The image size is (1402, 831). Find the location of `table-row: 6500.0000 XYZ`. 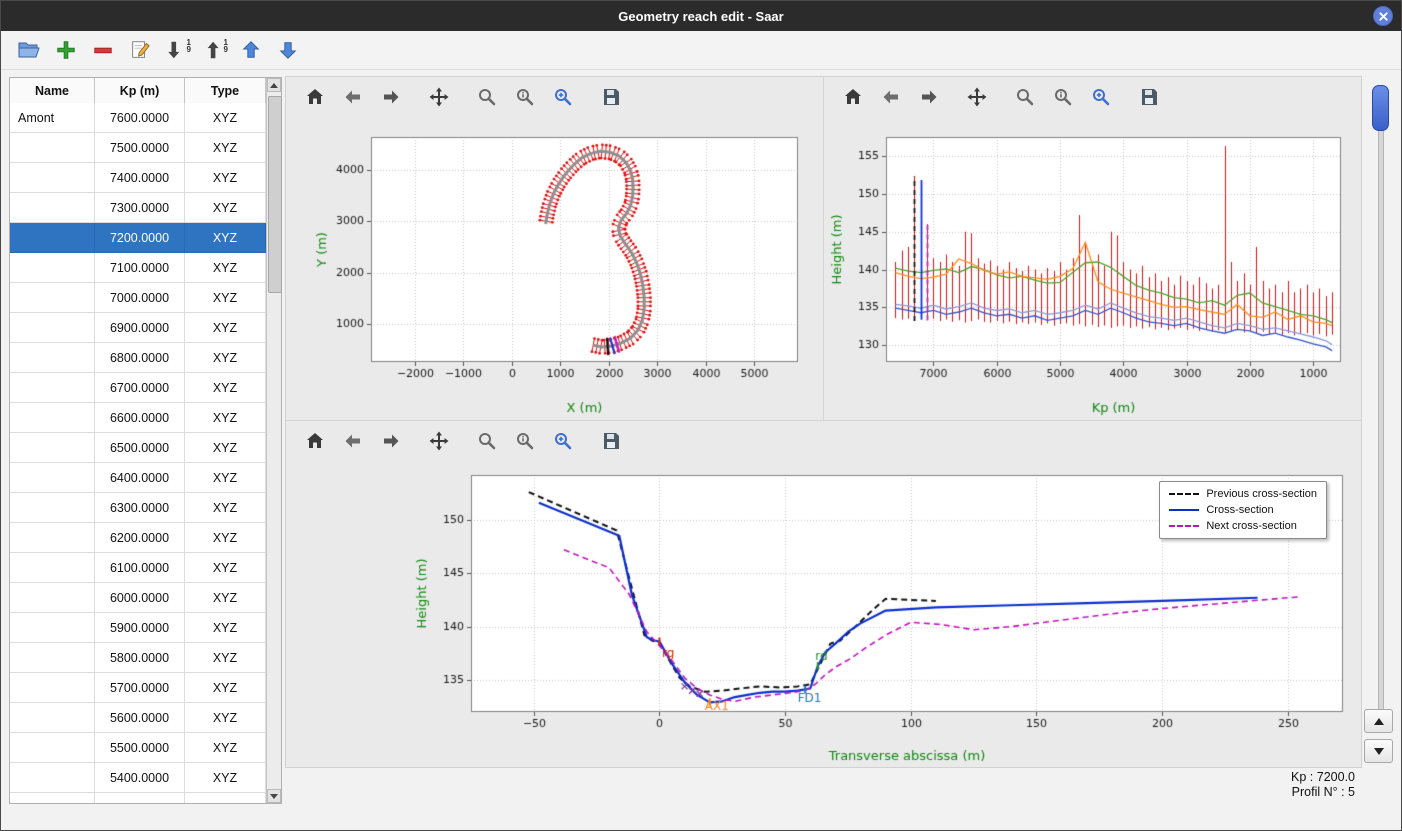

table-row: 6500.0000 XYZ is located at coordinates (138, 448).